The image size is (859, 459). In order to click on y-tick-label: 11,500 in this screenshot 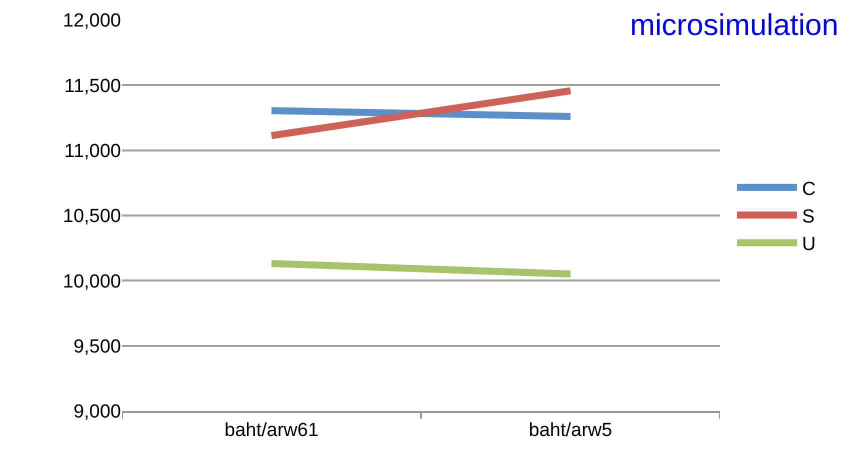, I will do `click(92, 86)`.